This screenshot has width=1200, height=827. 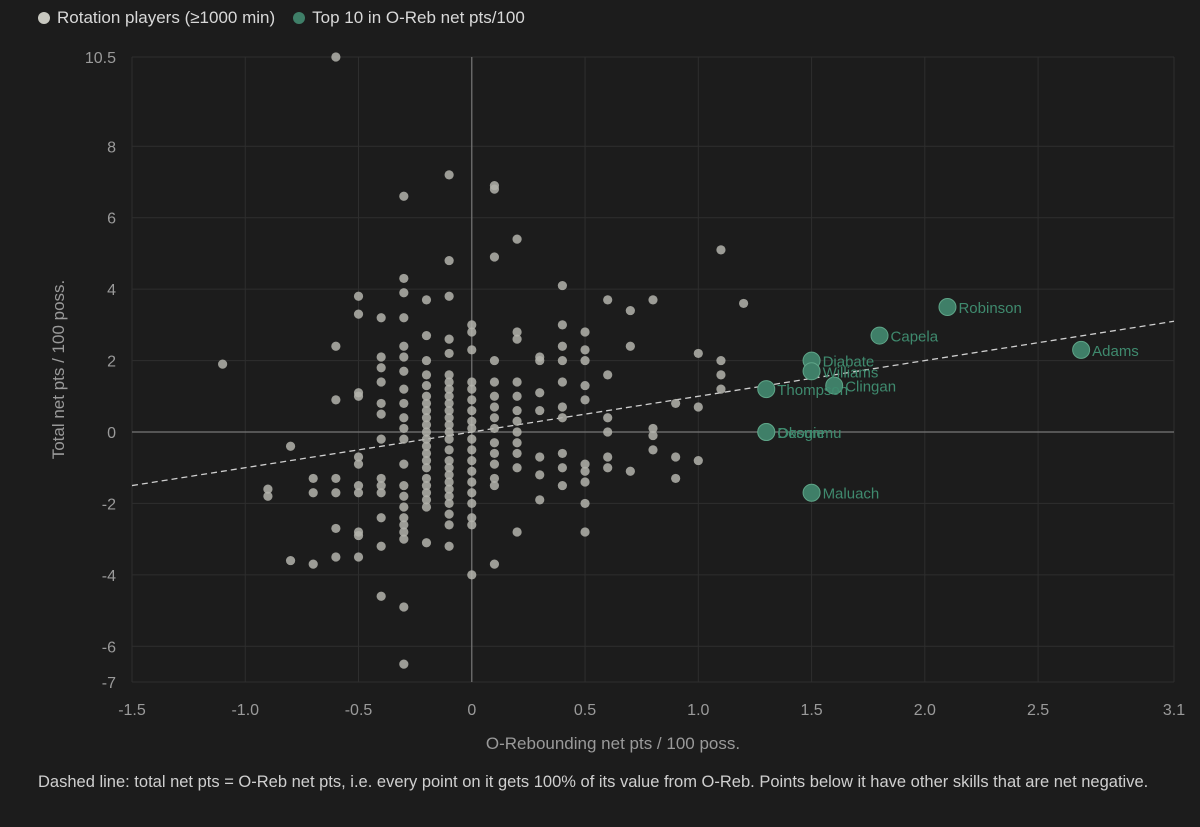 What do you see at coordinates (698, 710) in the screenshot?
I see `x-tick-label: 1.0` at bounding box center [698, 710].